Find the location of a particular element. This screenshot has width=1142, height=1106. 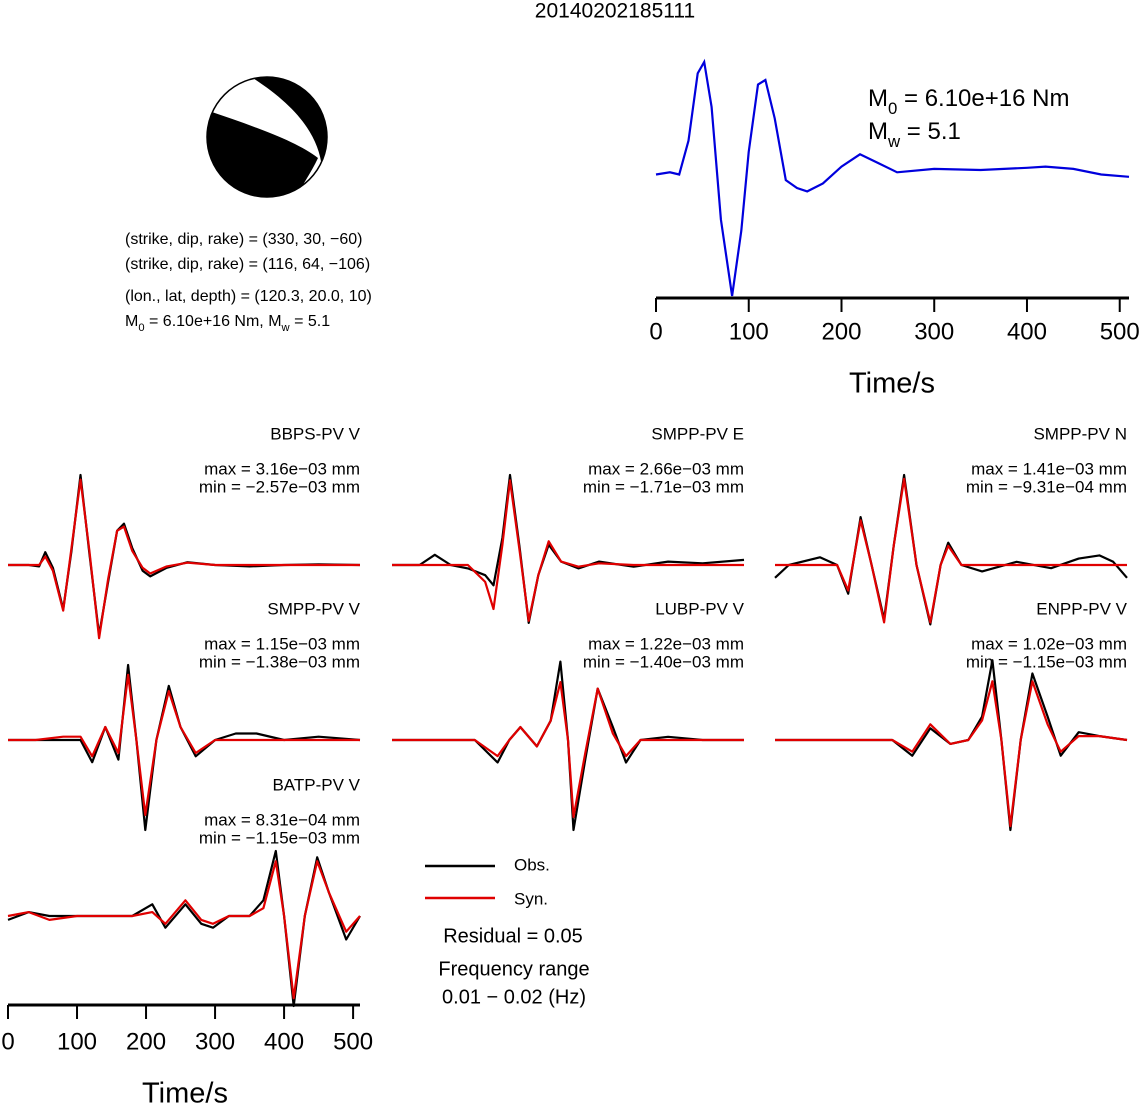

text-part: = 6.10e+16 Nm, M is located at coordinates (213, 321).